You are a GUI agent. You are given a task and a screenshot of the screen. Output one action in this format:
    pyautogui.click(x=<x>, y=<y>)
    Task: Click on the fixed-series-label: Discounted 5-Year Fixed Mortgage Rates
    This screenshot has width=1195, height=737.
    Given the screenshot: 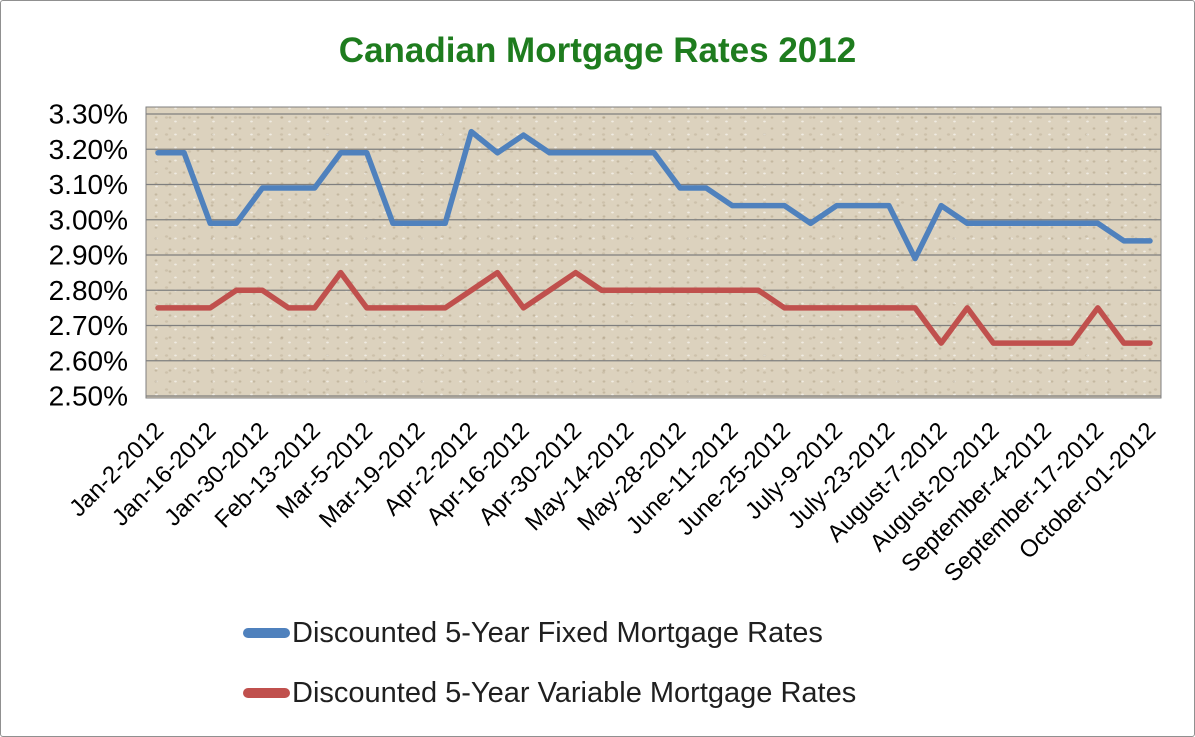 What is the action you would take?
    pyautogui.click(x=557, y=632)
    